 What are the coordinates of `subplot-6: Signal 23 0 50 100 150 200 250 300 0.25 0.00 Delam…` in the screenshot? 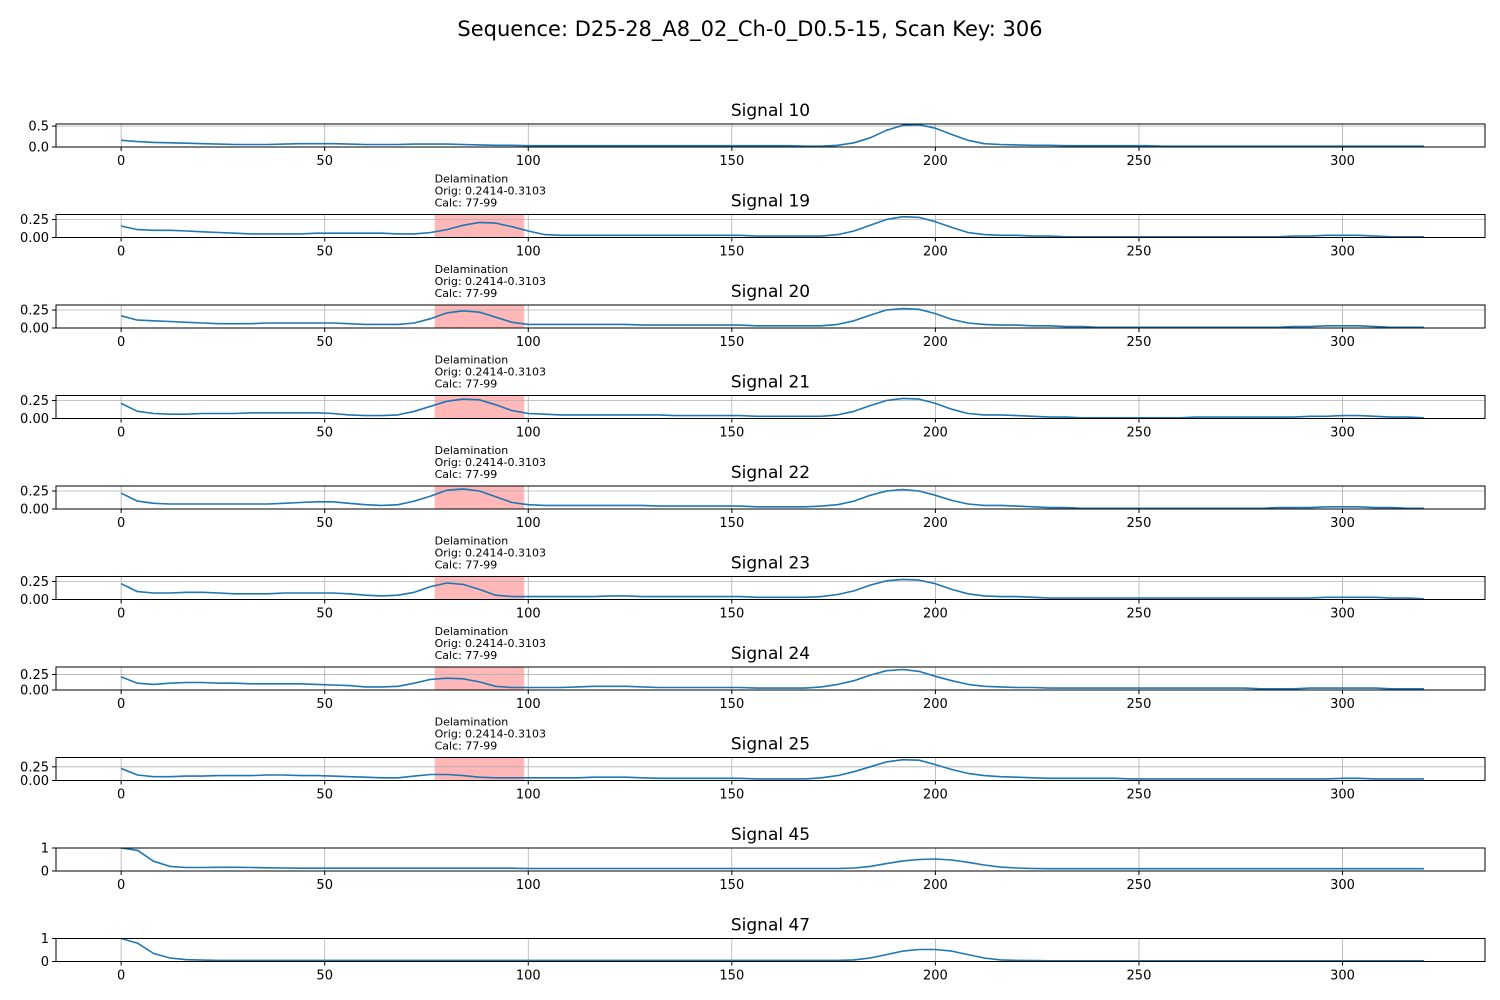 It's located at (753, 578).